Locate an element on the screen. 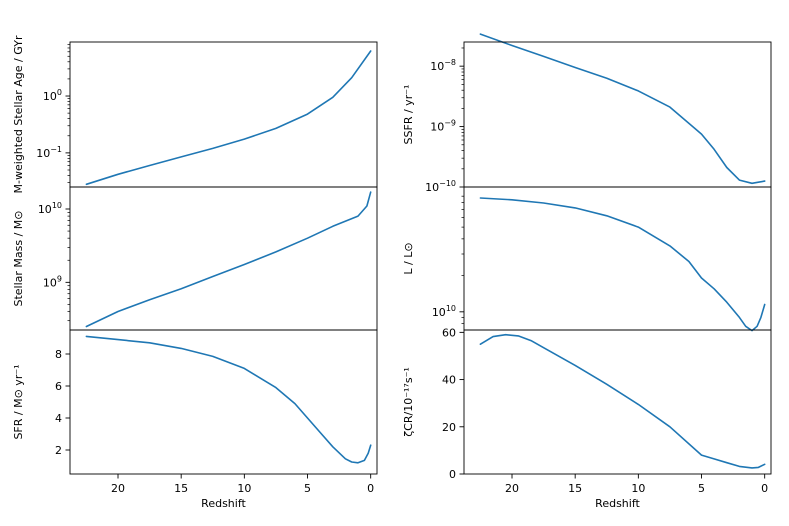  y-tick-label: 10⁻¹ is located at coordinates (49, 152).